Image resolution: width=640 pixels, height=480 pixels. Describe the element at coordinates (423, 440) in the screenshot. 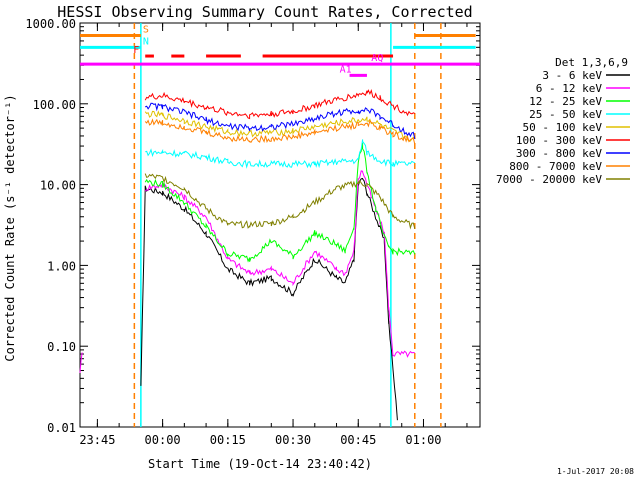

I see `x-tick-label: 01:00` at that location.